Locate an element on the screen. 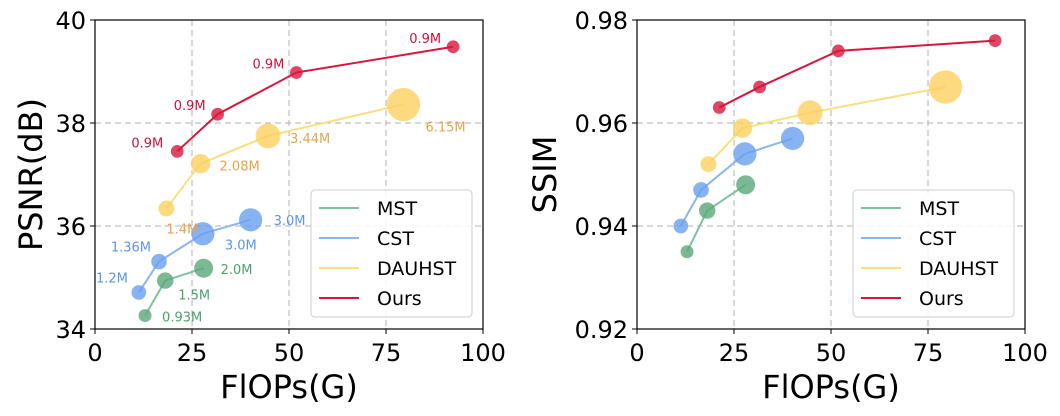  y-tick-label: 0.92 is located at coordinates (601, 330).